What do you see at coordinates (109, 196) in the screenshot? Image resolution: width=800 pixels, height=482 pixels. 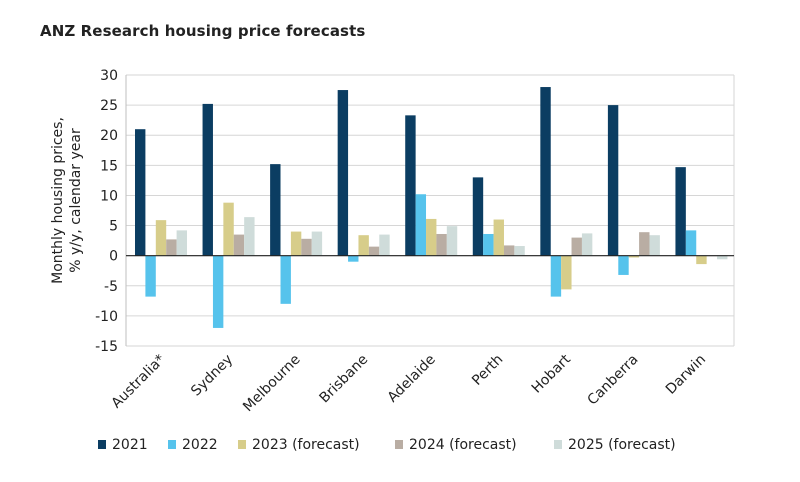 I see `y-tick-label: 10` at bounding box center [109, 196].